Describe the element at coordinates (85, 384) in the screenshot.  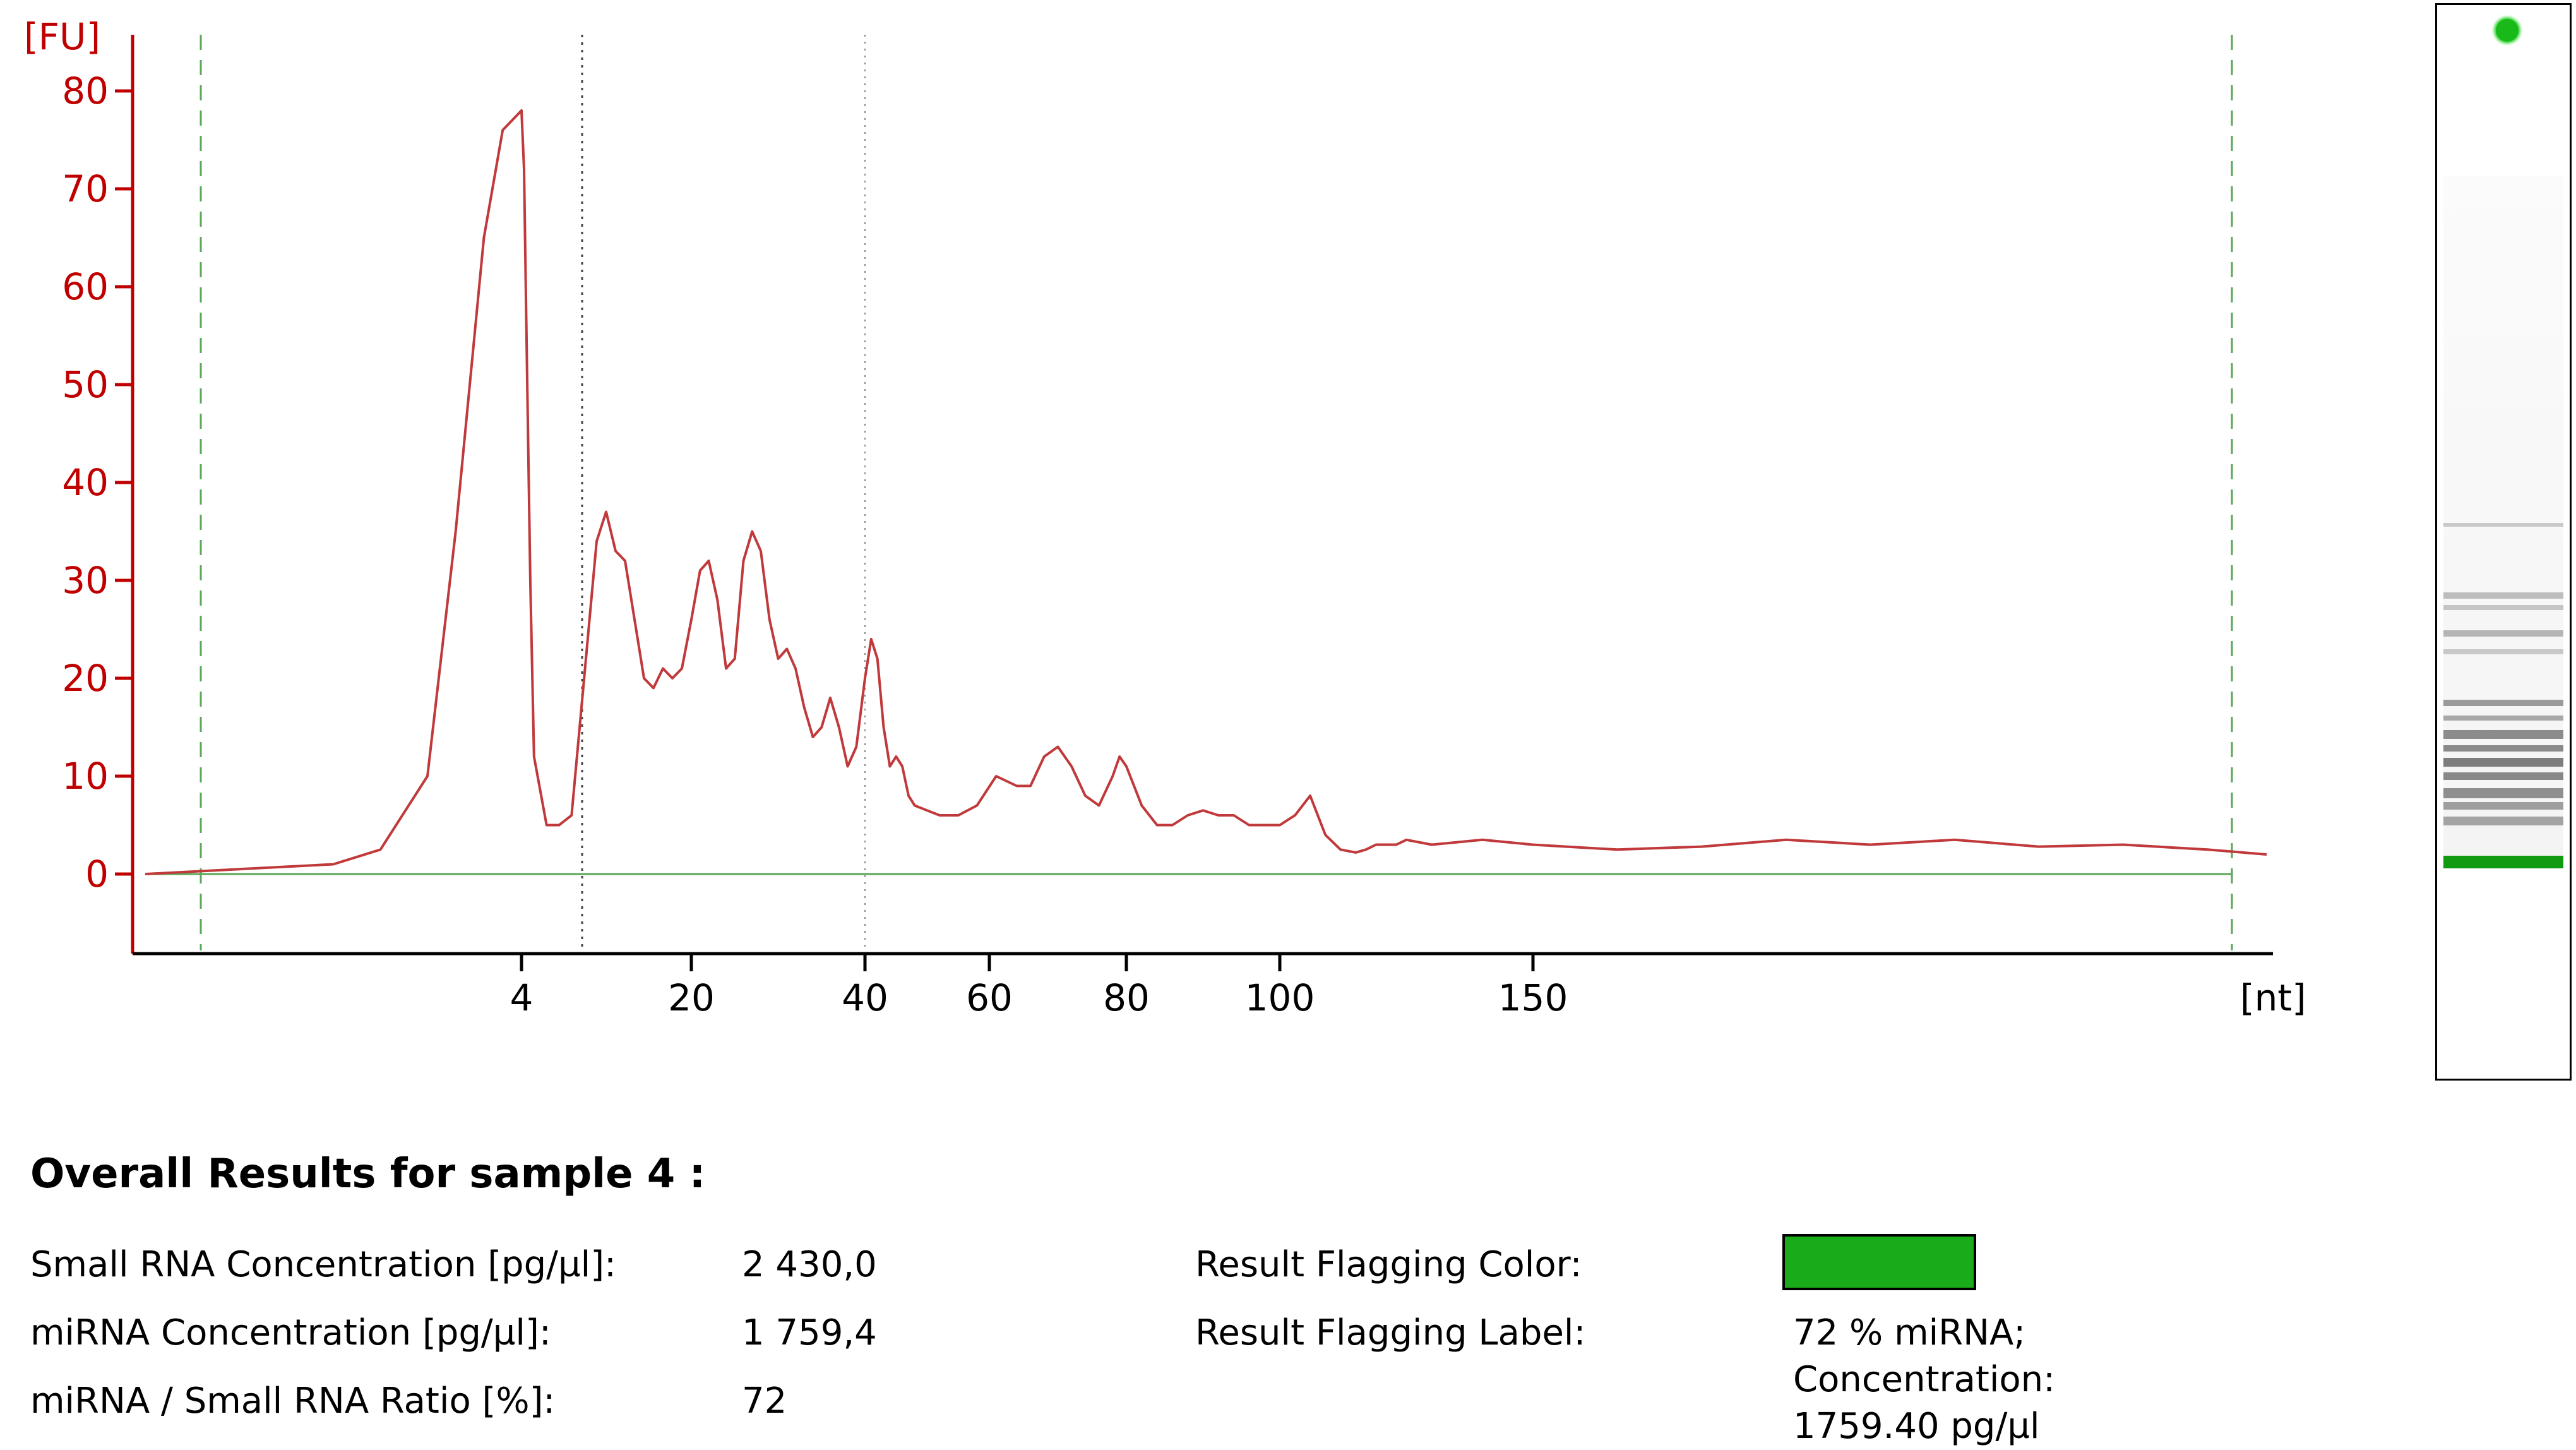
I see `y-tick-label: 50` at that location.